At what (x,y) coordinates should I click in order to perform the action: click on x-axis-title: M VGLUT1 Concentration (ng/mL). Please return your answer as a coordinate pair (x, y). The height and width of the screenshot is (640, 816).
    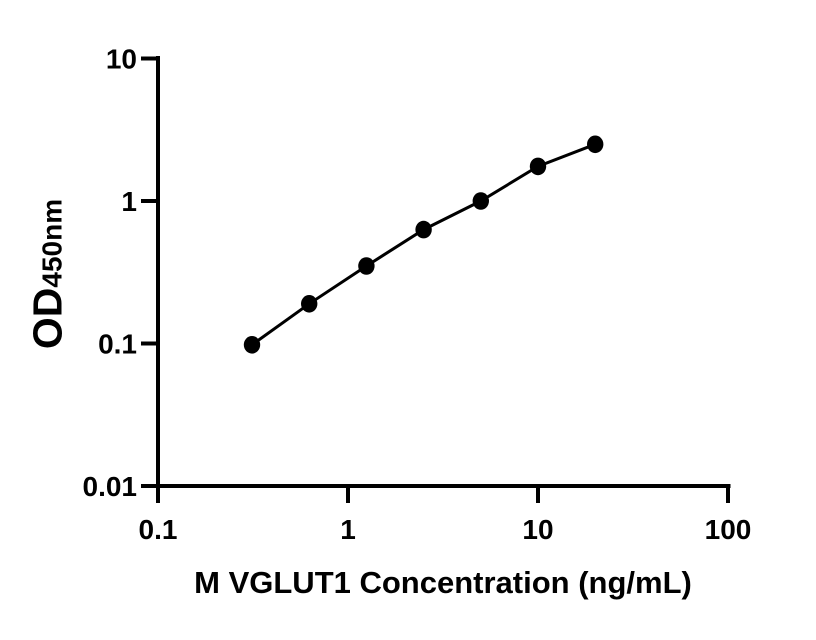
    Looking at the image, I should click on (443, 582).